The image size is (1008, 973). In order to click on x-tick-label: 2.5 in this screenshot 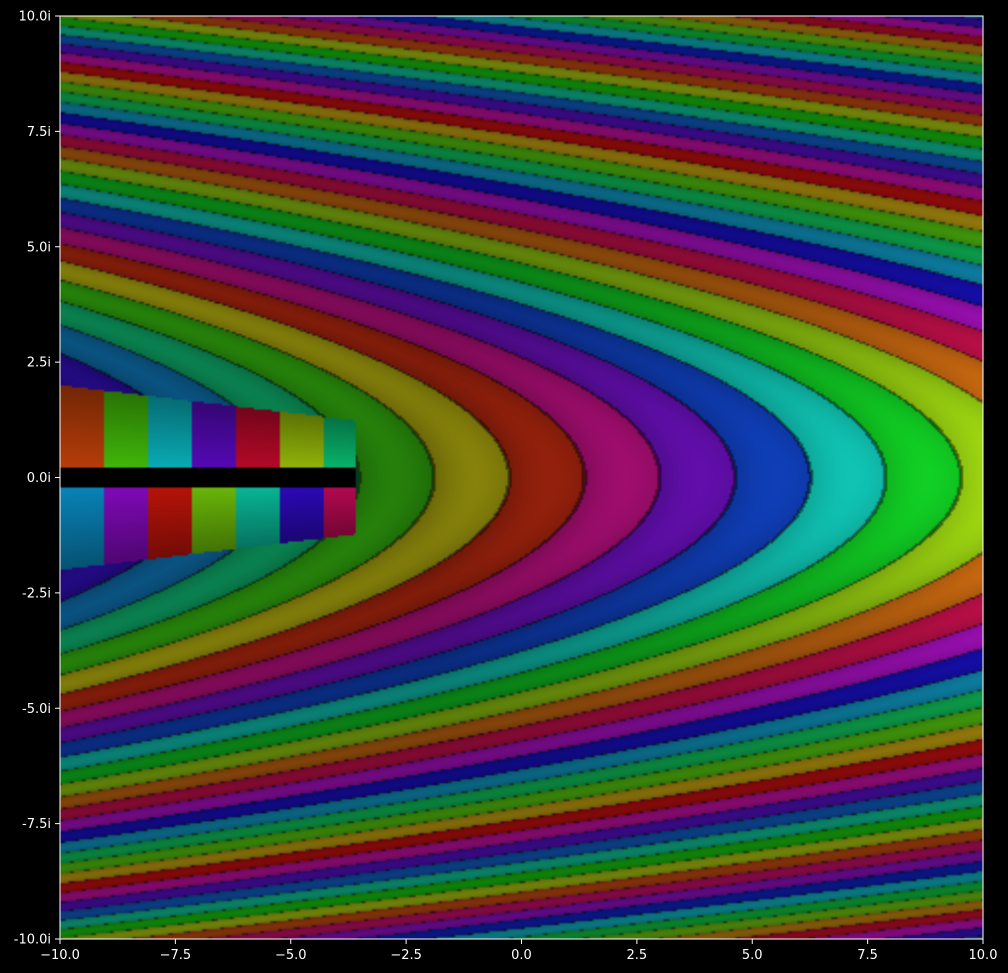, I will do `click(637, 955)`.